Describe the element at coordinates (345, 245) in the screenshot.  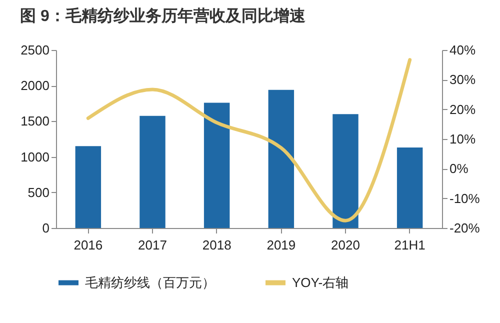
I see `x-tick-label: 2020` at that location.